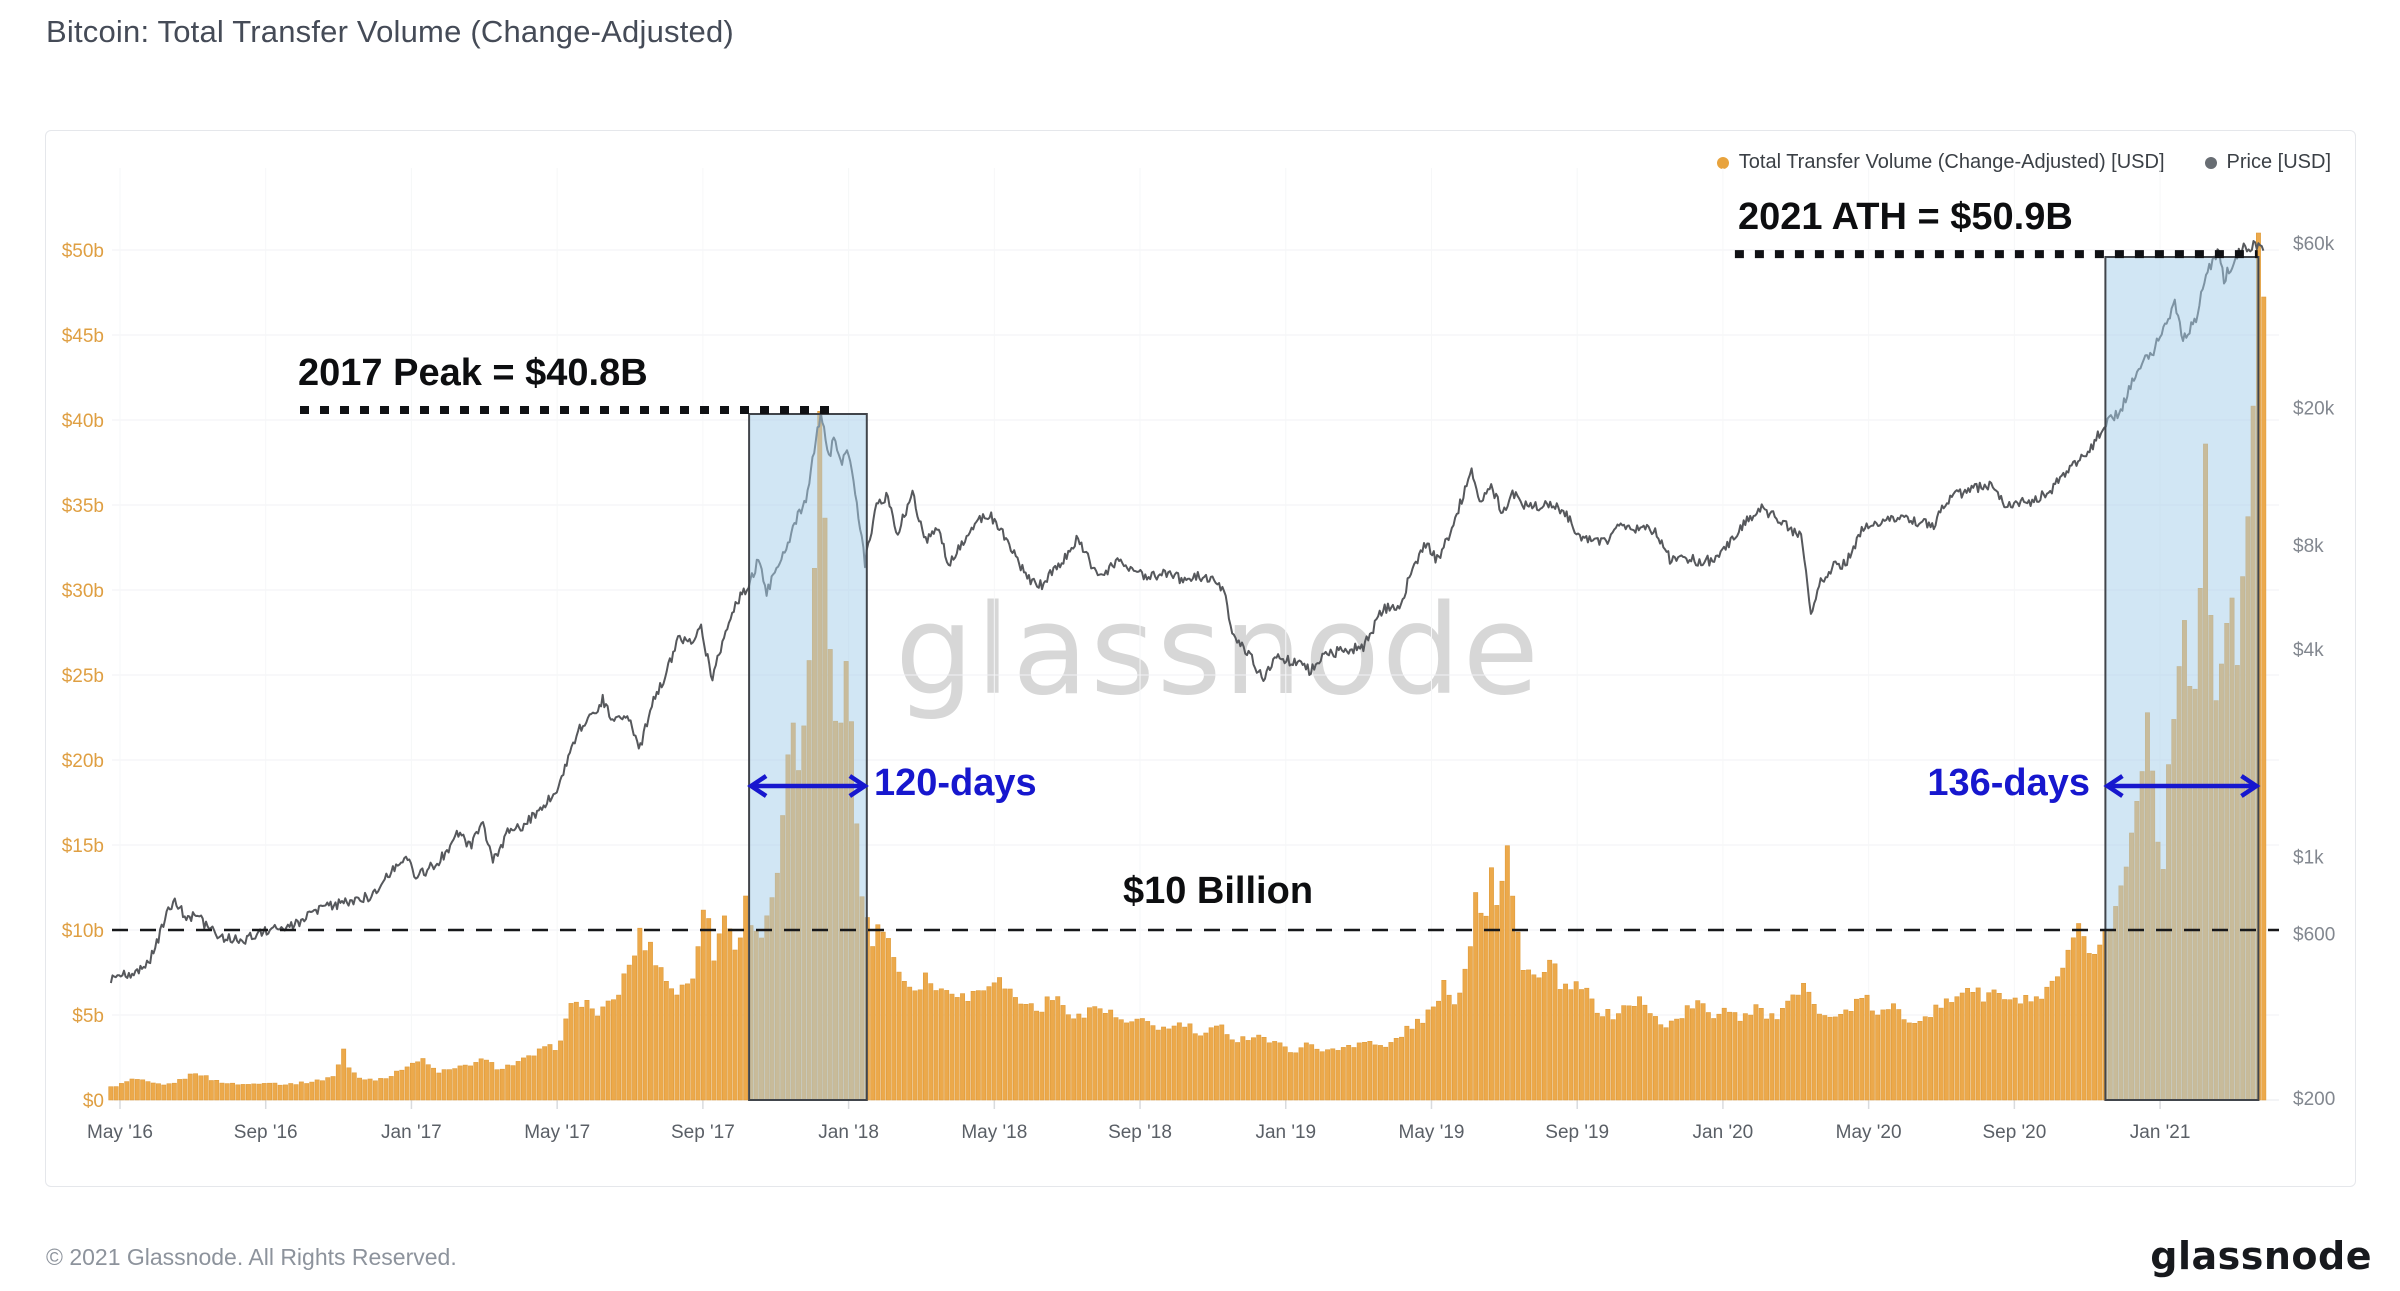 The image size is (2400, 1291). I want to click on price-legend-dot-icon, so click(2210, 162).